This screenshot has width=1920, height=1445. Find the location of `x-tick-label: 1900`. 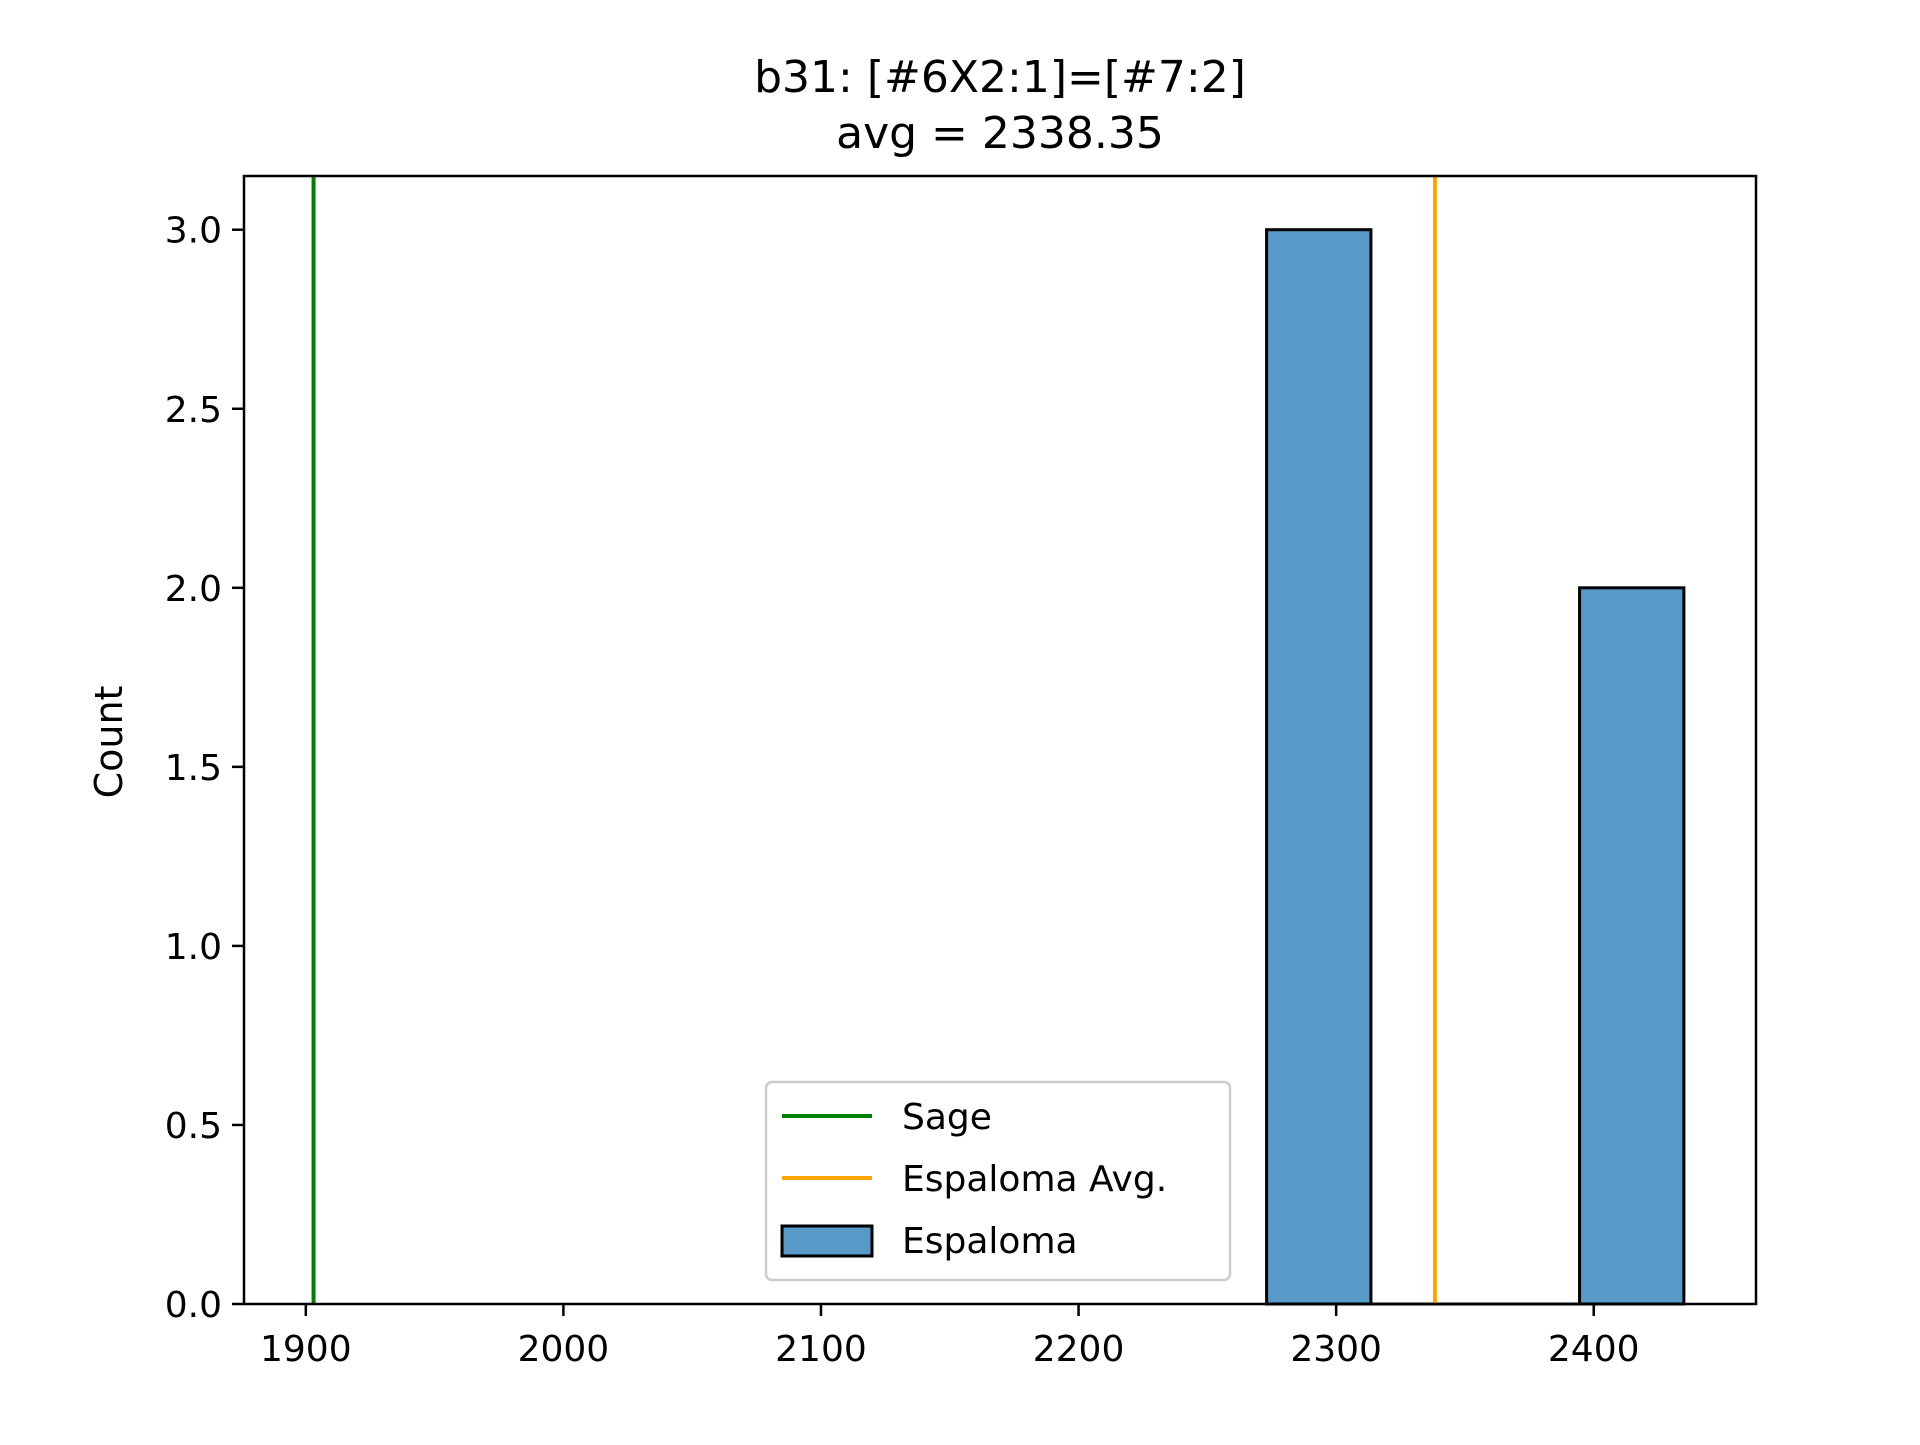

x-tick-label: 1900 is located at coordinates (306, 1349).